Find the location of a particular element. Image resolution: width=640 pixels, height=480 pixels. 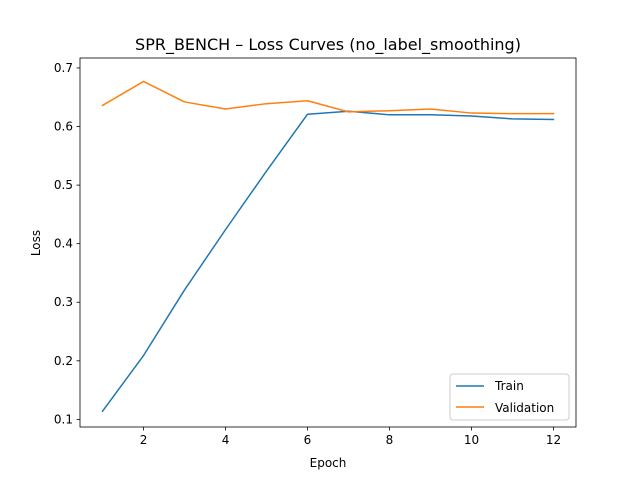

y-tick-label: 0.7 is located at coordinates (63, 68).